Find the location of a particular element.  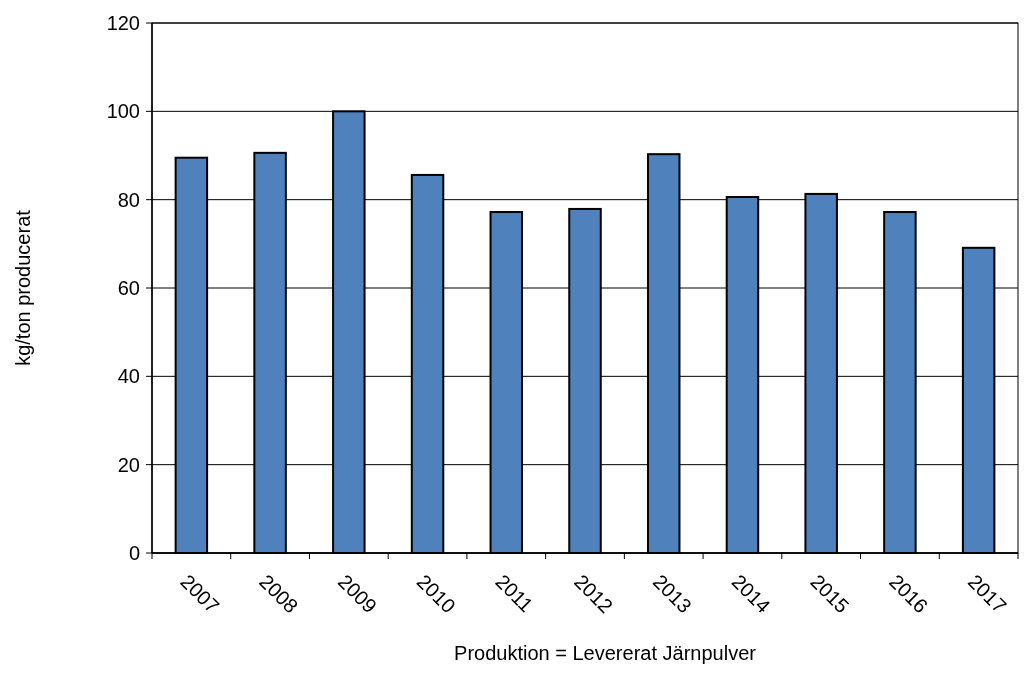

y-axis-title: kg/ton producerat is located at coordinates (23, 287).